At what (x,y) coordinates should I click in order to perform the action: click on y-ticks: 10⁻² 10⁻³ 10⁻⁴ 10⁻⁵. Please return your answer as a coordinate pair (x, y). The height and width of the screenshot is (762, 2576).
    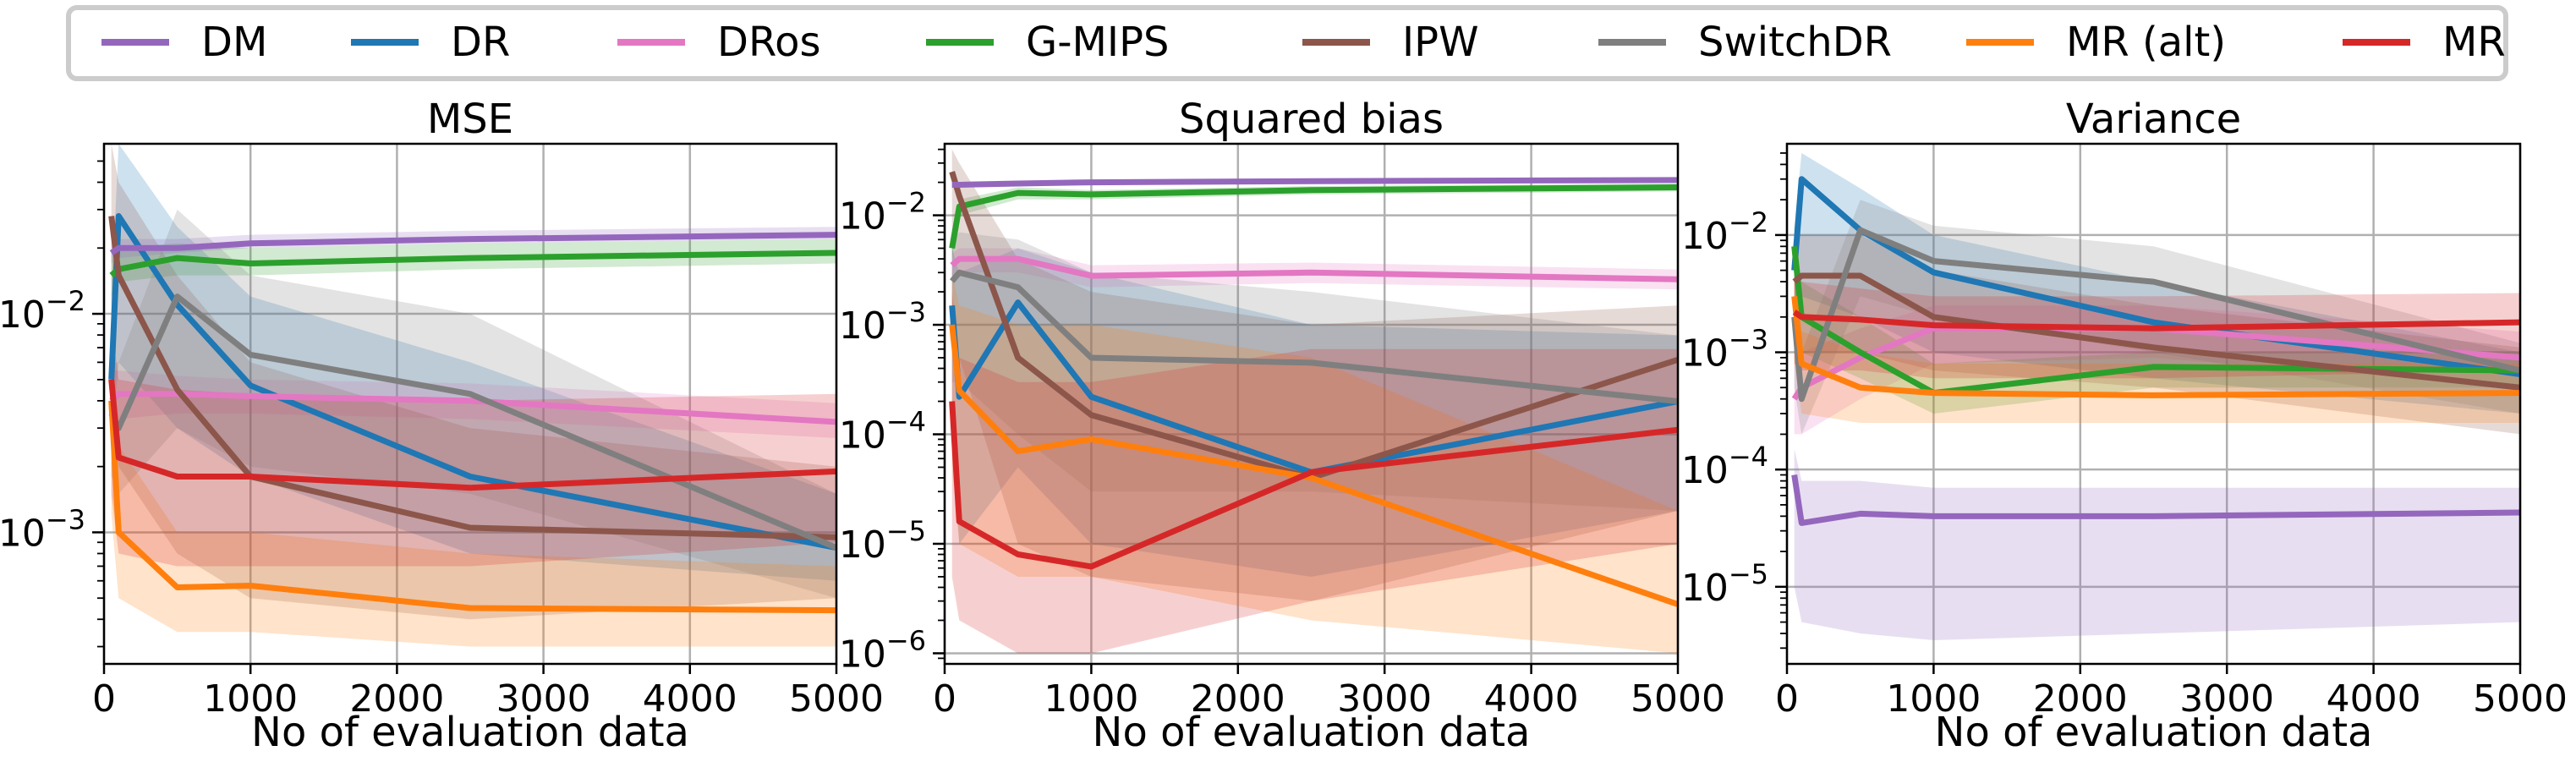
    Looking at the image, I should click on (1734, 401).